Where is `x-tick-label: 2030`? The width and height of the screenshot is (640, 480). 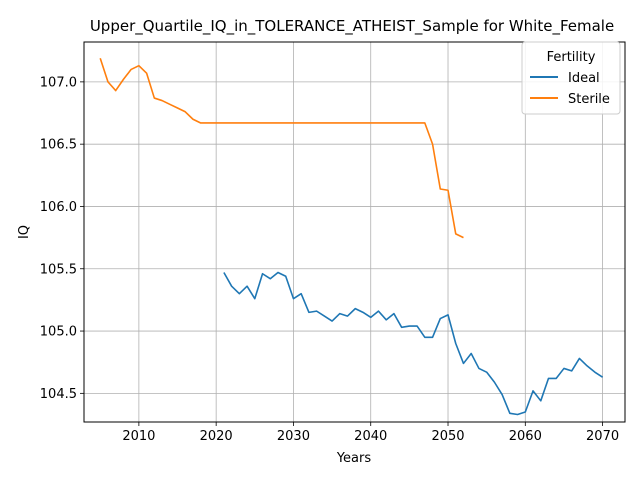
x-tick-label: 2030 is located at coordinates (293, 436).